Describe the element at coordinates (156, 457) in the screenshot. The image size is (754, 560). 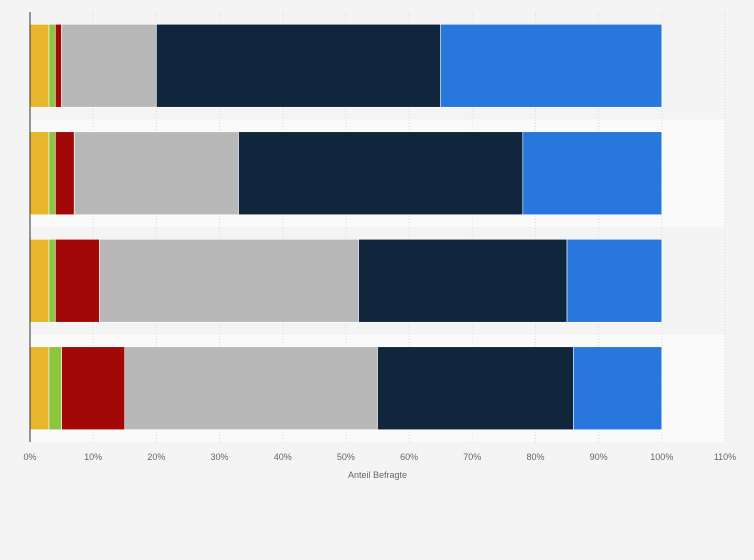
I see `x-tick-label: 20%` at that location.